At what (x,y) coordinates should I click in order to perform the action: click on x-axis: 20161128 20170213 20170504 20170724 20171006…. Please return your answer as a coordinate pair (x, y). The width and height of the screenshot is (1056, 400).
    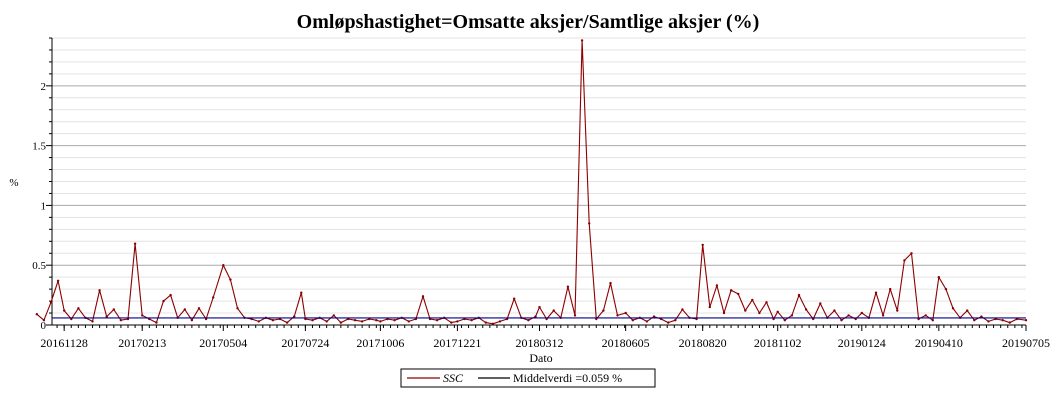
    Looking at the image, I should click on (545, 337).